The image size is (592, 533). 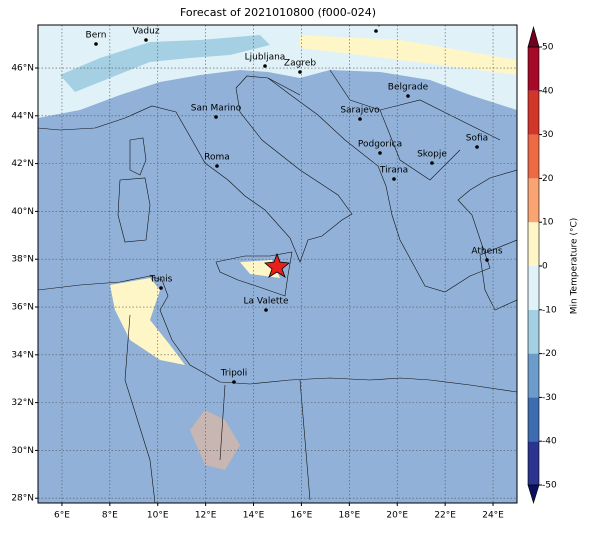 What do you see at coordinates (486, 252) in the screenshot?
I see `city-label: Athens` at bounding box center [486, 252].